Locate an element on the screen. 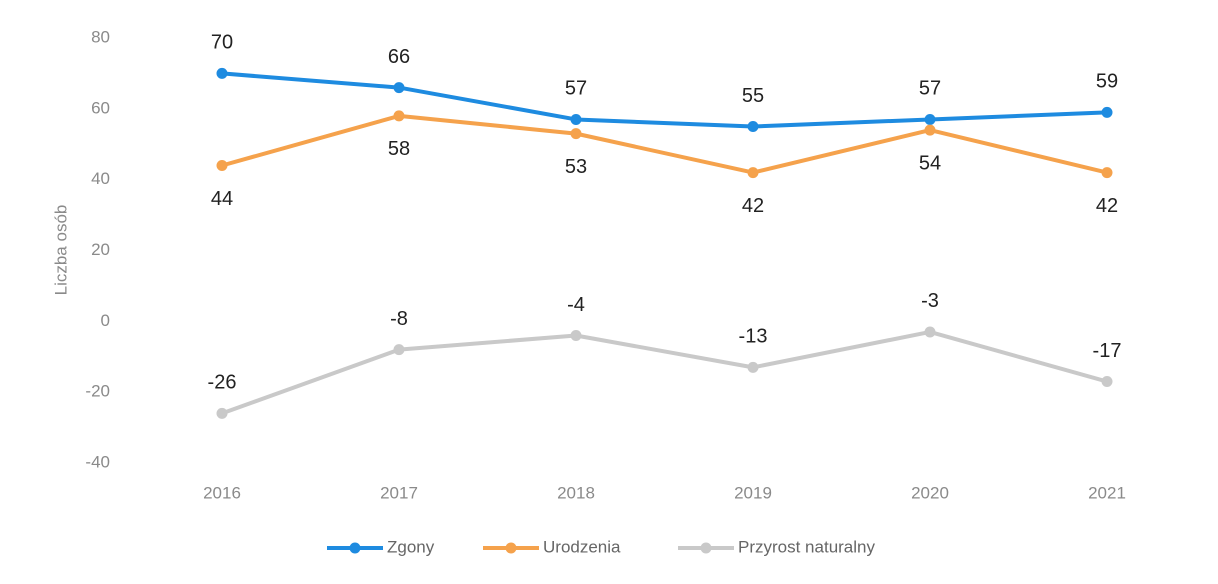 This screenshot has height=584, width=1218. y-tick-label: 60 is located at coordinates (100, 107).